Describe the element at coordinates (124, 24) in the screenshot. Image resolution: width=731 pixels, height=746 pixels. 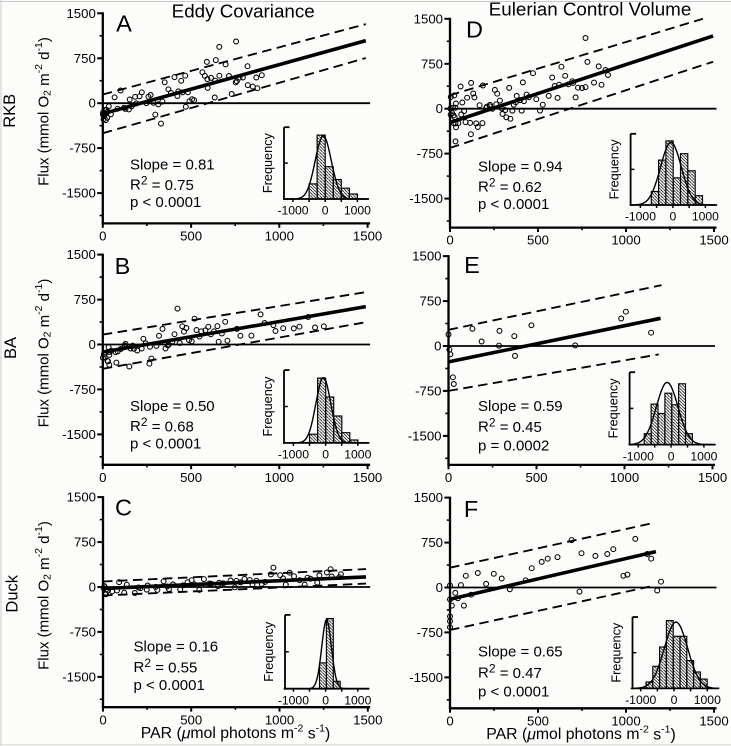
I see `svg-text: A` at that location.